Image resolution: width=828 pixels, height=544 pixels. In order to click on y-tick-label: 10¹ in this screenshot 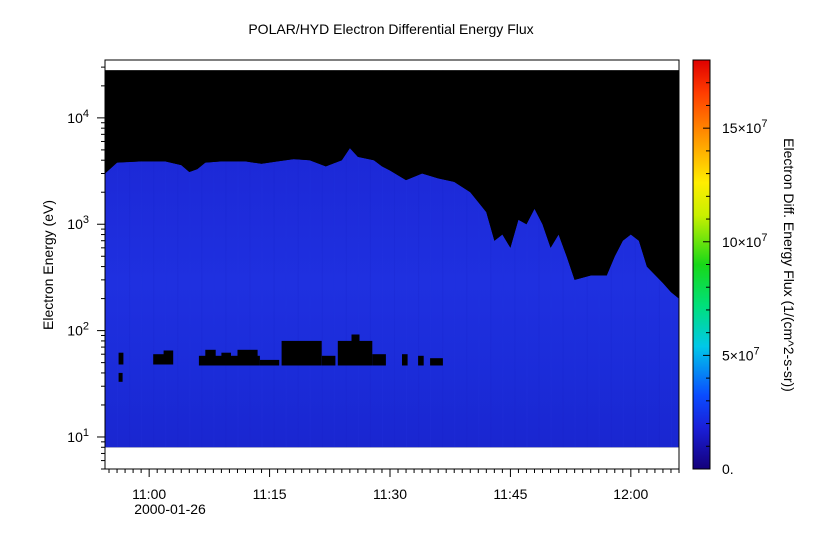, I will do `click(78, 436)`.